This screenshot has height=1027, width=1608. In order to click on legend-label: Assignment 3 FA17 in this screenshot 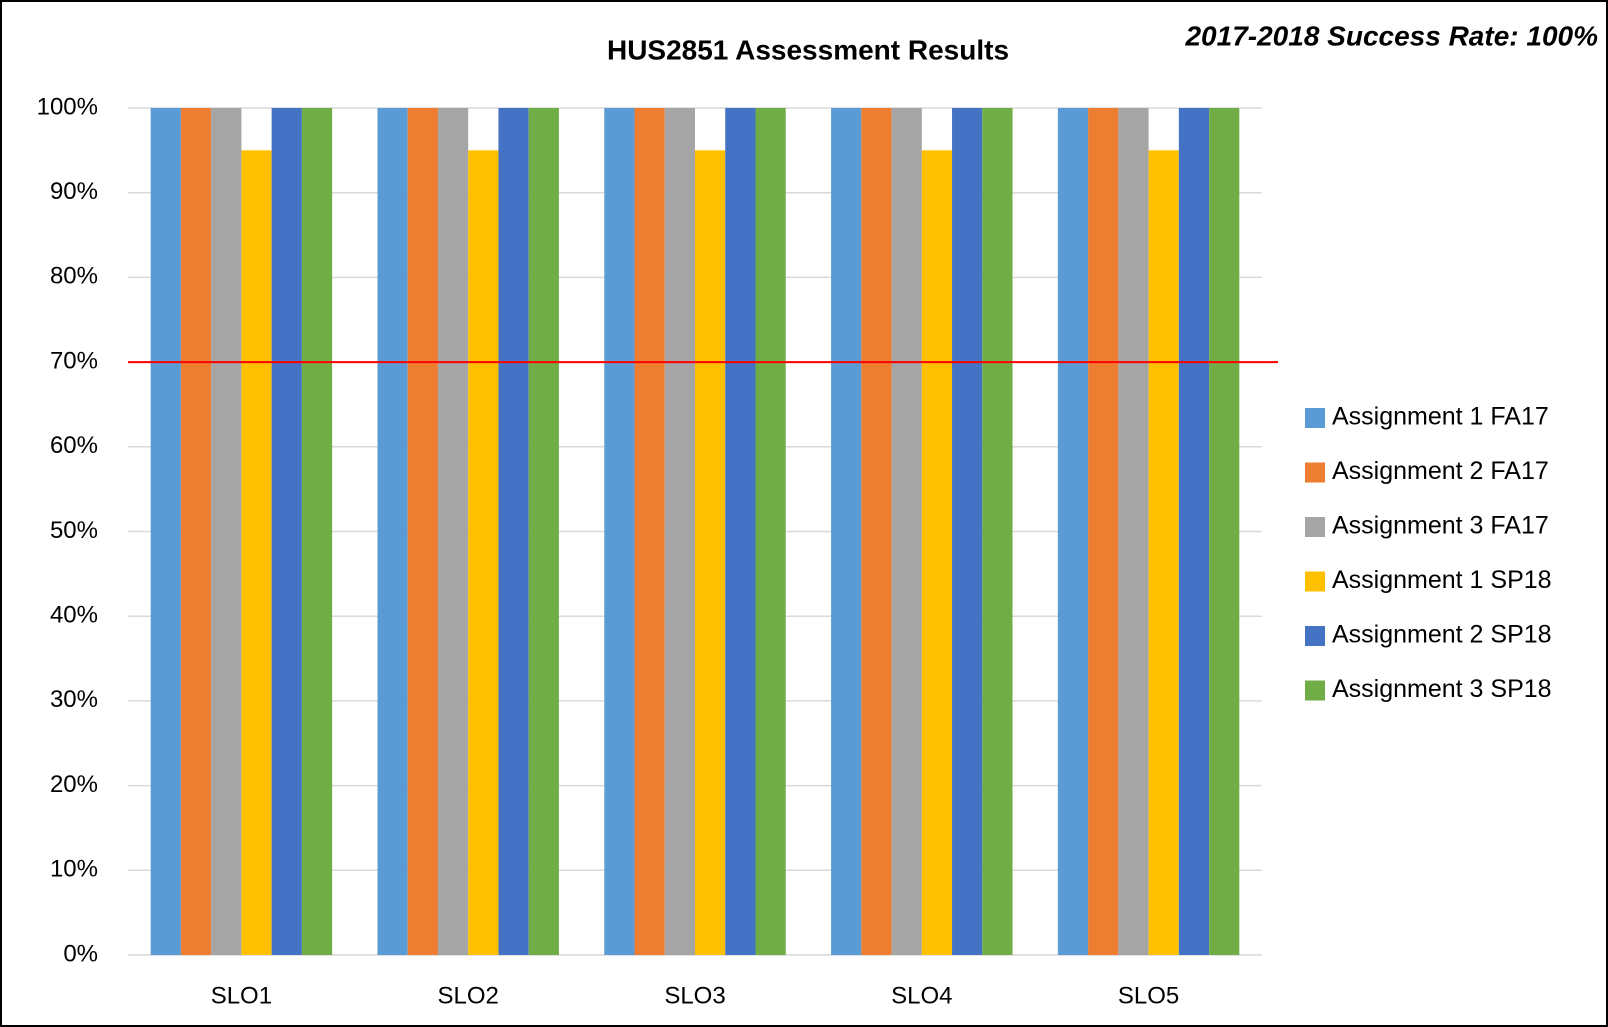, I will do `click(1440, 526)`.